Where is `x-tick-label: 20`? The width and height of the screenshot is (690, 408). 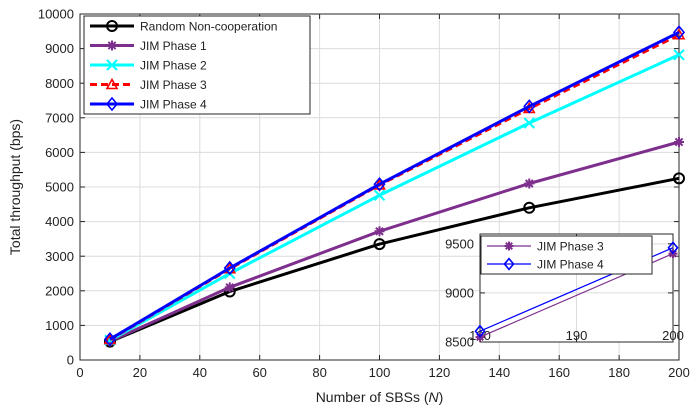
x-tick-label: 20 is located at coordinates (140, 372).